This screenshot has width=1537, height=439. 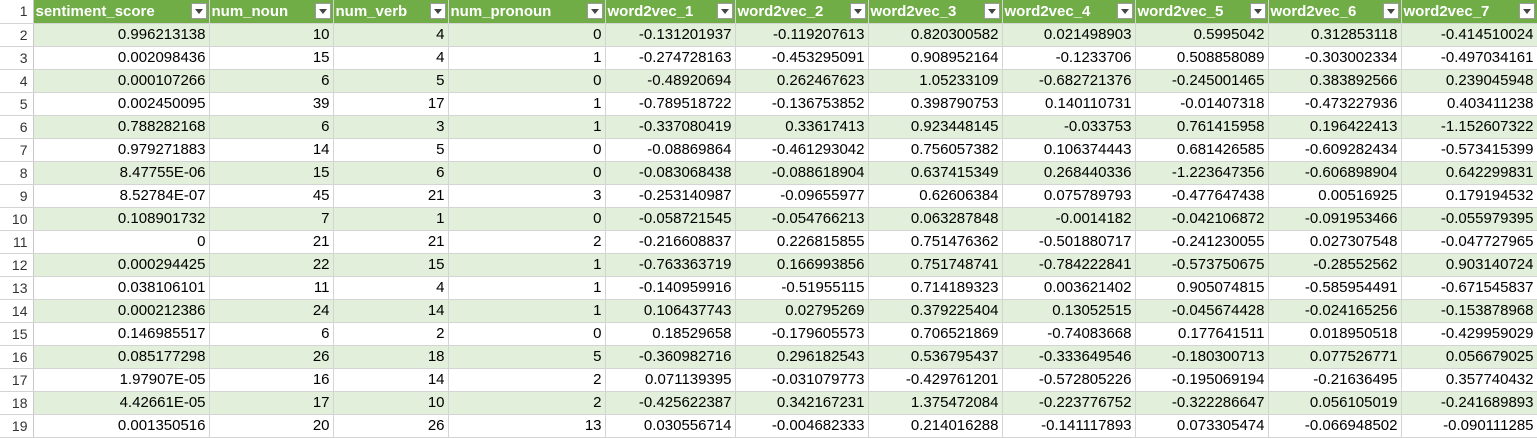 I want to click on table-cell: -0.047727965, so click(x=1469, y=242).